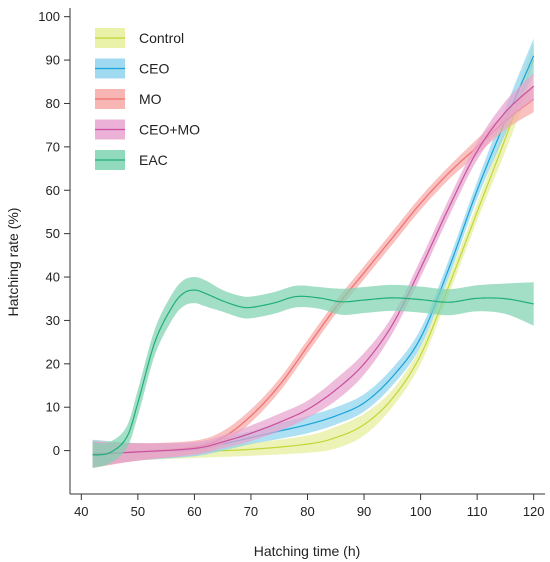  I want to click on legend-label: EAC, so click(153, 160).